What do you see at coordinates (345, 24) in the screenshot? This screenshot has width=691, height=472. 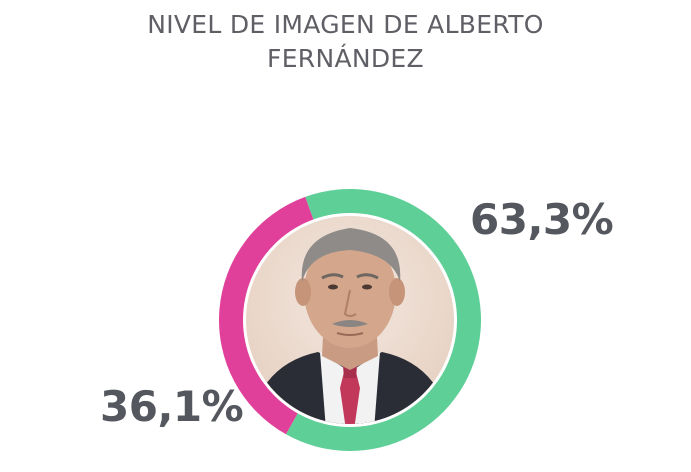 I see `chart-title-line-1: NIVEL DE IMAGEN DE ALBERTO` at bounding box center [345, 24].